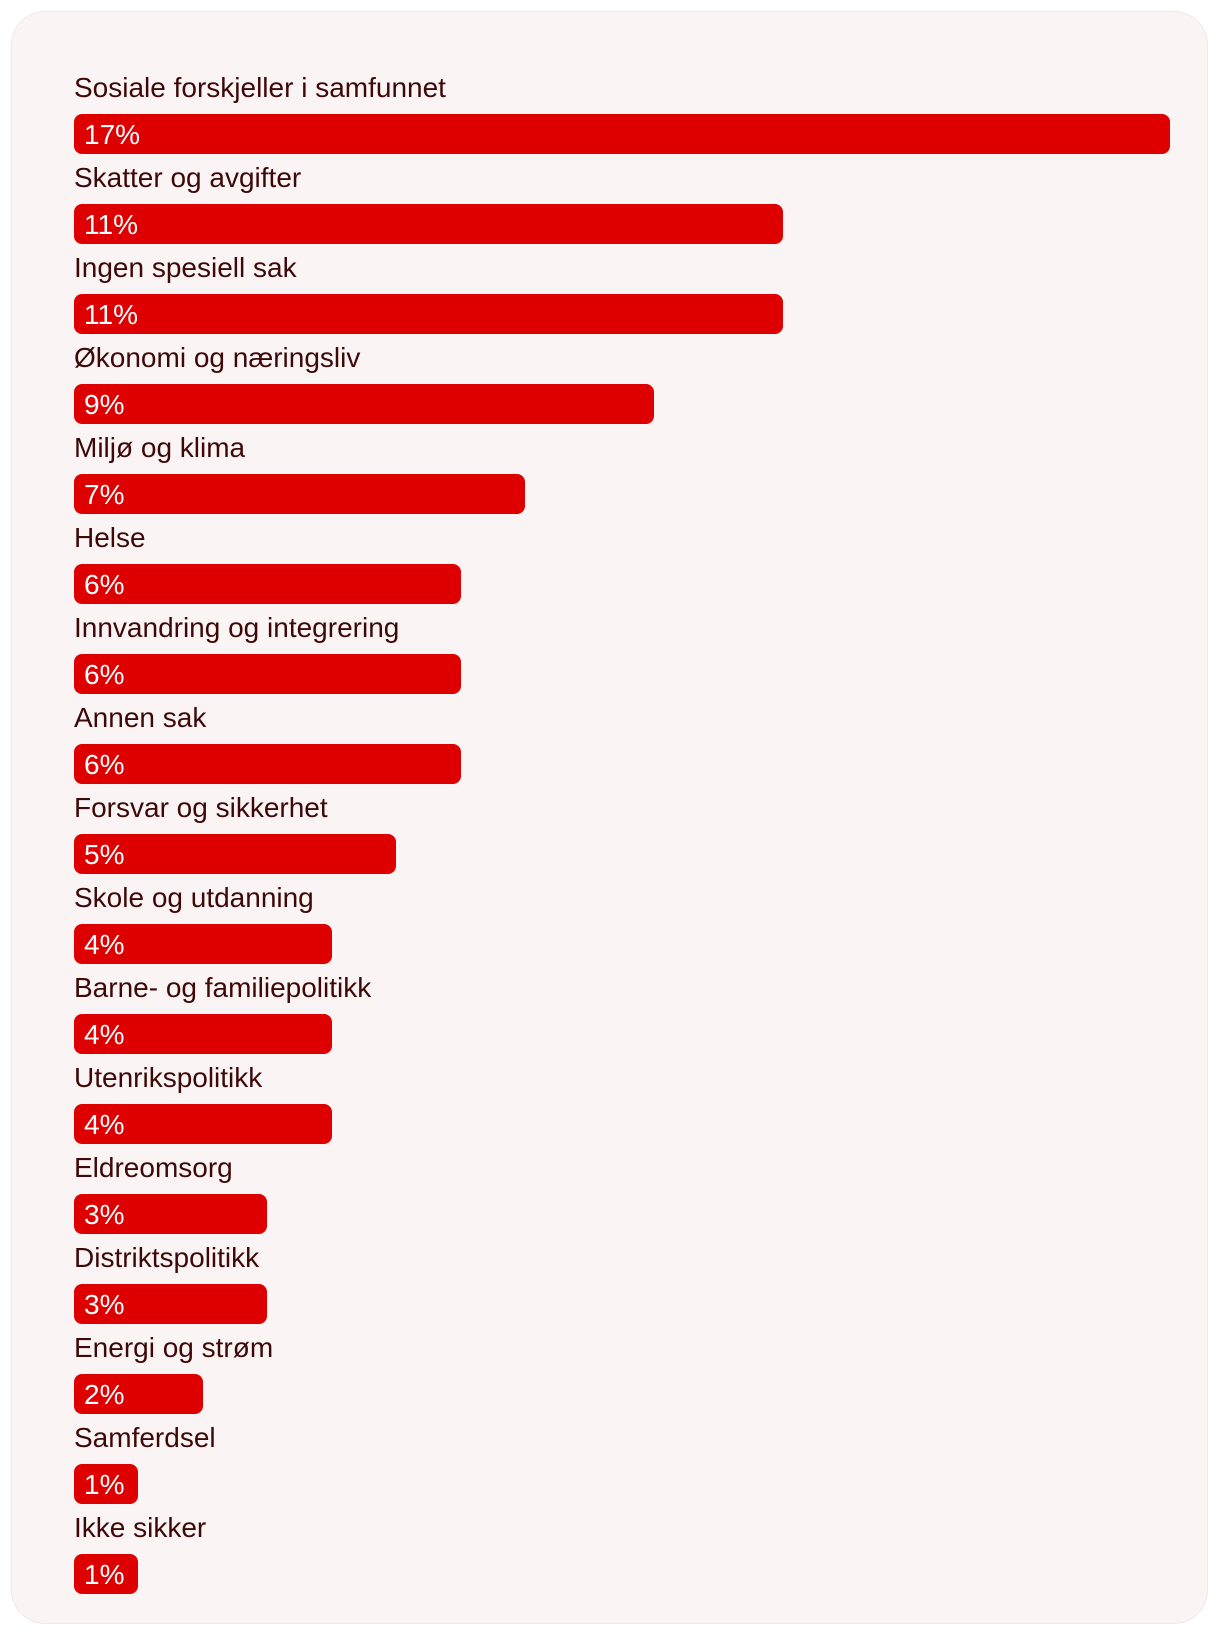  What do you see at coordinates (201, 807) in the screenshot?
I see `category-label: Forsvar og sikkerhet` at bounding box center [201, 807].